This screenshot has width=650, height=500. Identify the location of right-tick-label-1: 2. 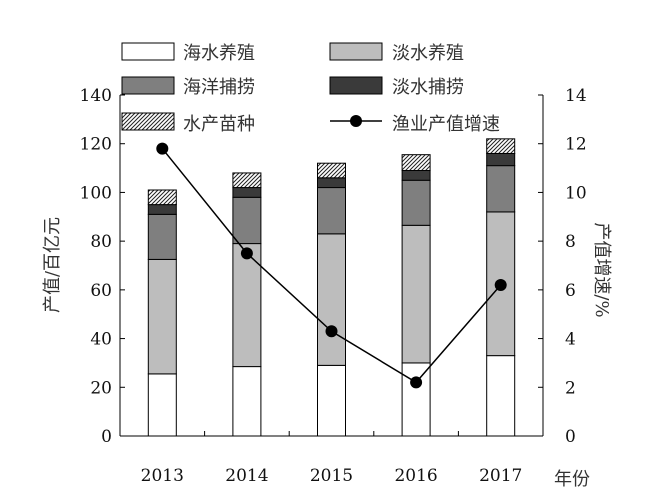
(570, 388).